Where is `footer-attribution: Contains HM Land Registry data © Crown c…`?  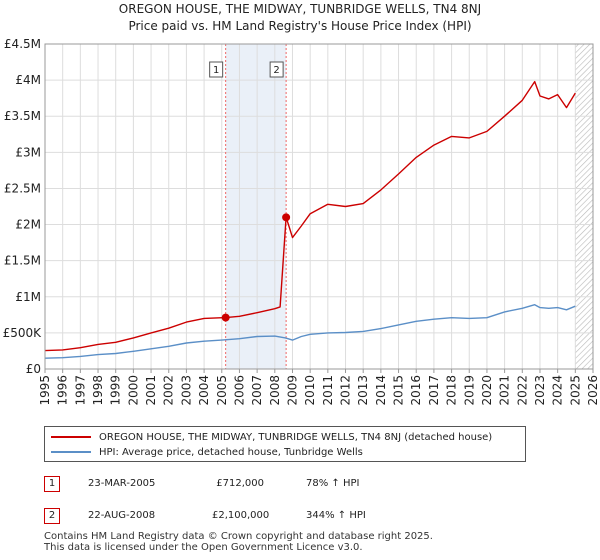
footer-attribution: Contains HM Land Registry data © Crown c… is located at coordinates (238, 542).